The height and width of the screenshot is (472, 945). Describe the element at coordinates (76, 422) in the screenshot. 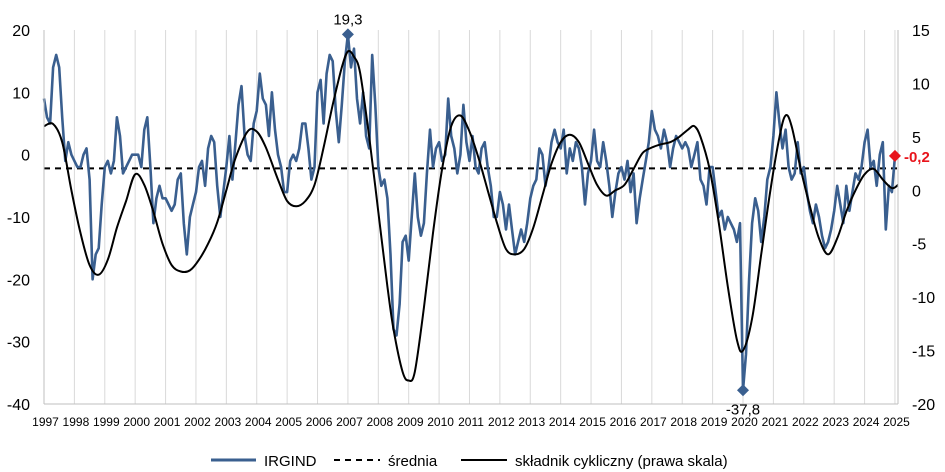

I see `x-tick-1998: 1998` at that location.